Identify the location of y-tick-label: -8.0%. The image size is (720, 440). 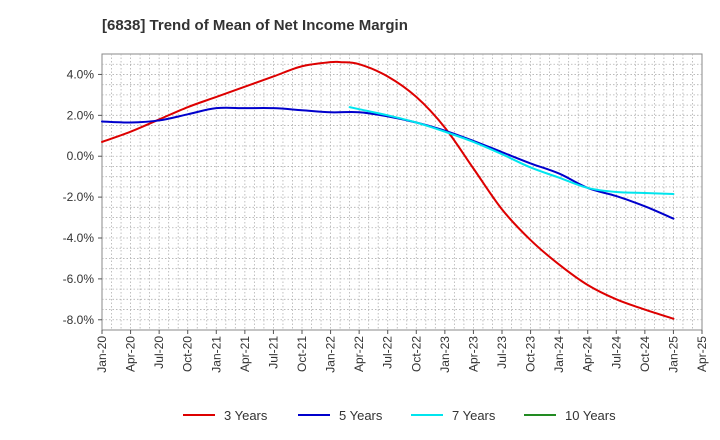
(79, 320).